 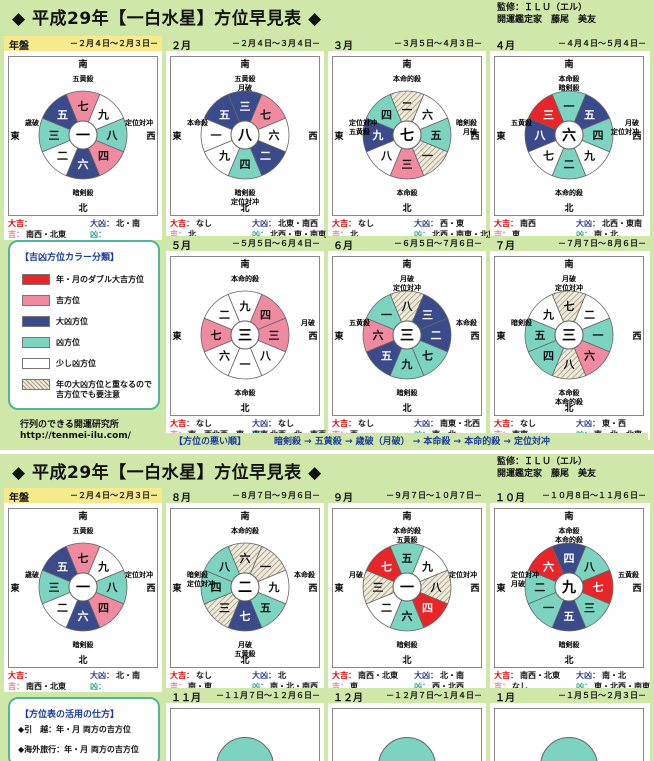 I want to click on sector-star-number: 七, so click(x=548, y=156).